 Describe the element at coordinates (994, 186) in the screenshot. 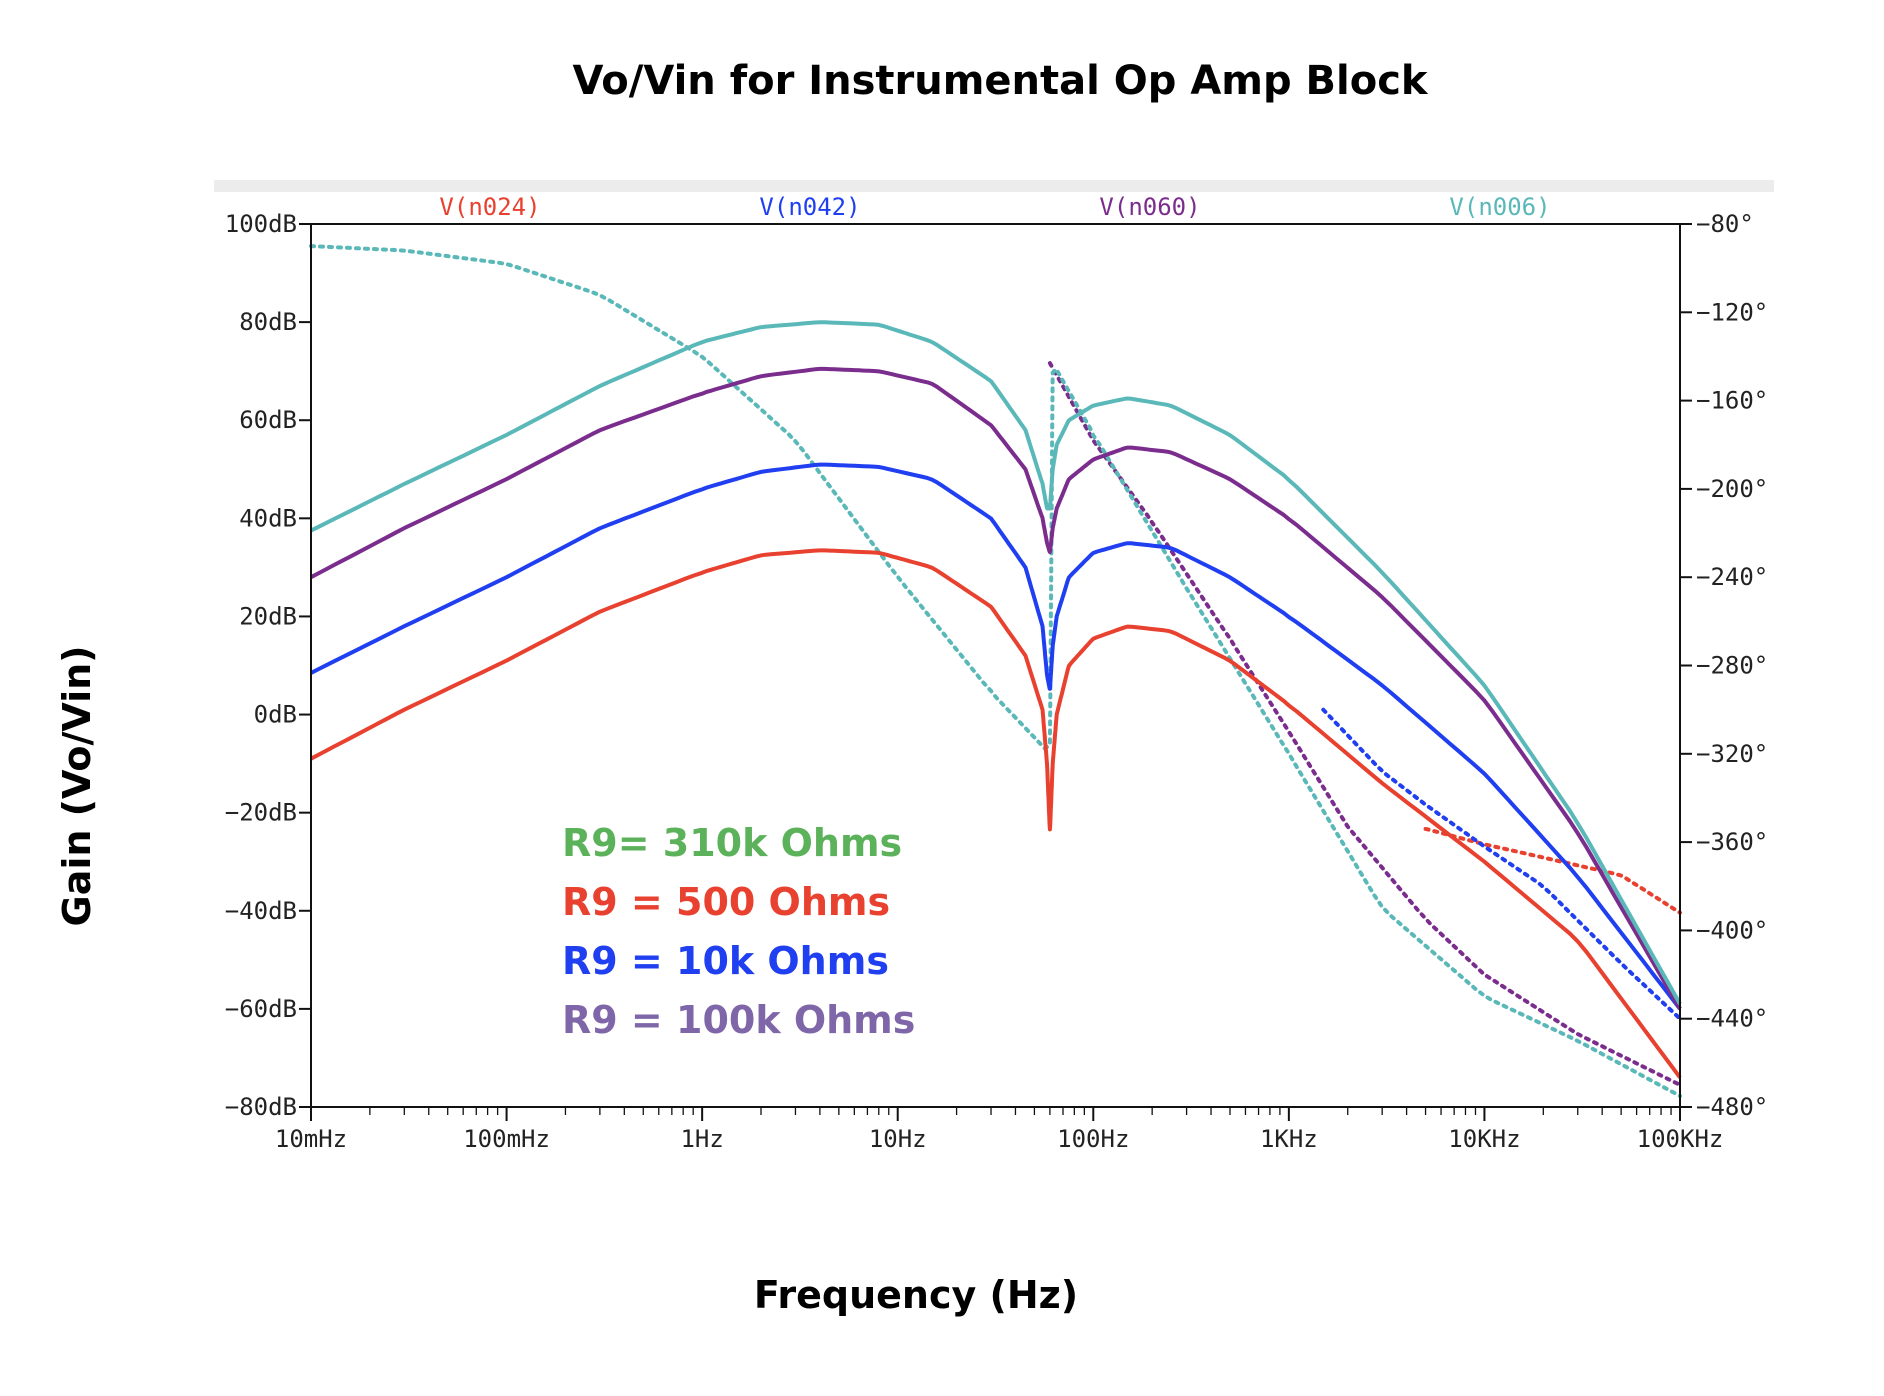

I see `toolbar-strip` at that location.